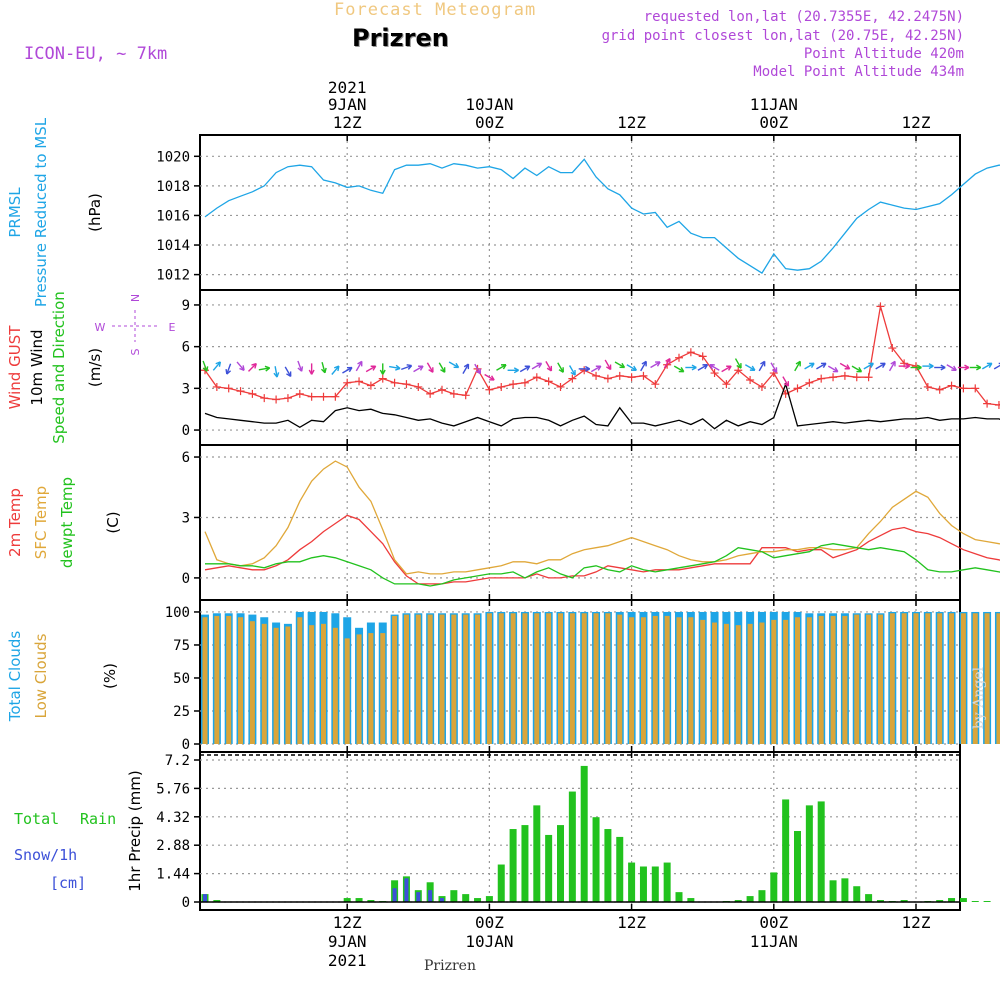 This screenshot has width=1000, height=1000. I want to click on legend-total: Total, so click(36, 819).